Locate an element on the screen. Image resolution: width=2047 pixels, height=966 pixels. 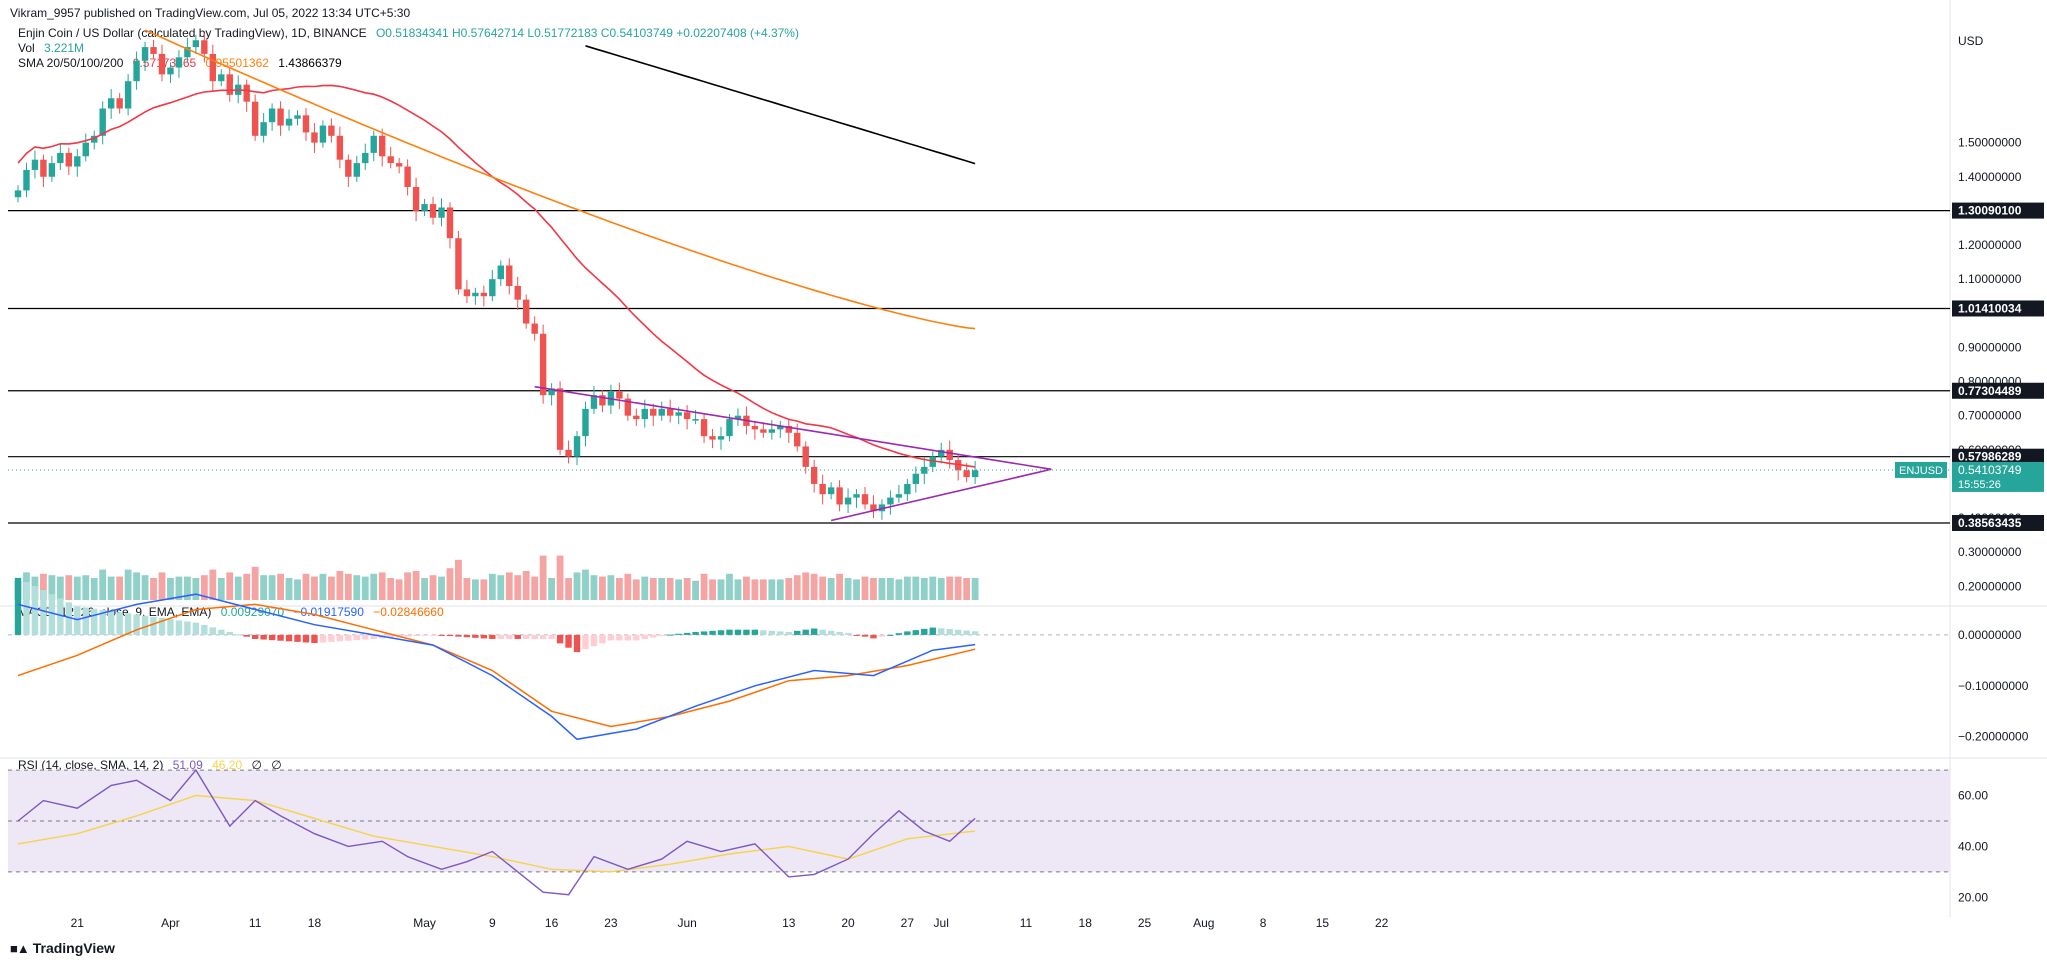
macd-line is located at coordinates (496, 667).